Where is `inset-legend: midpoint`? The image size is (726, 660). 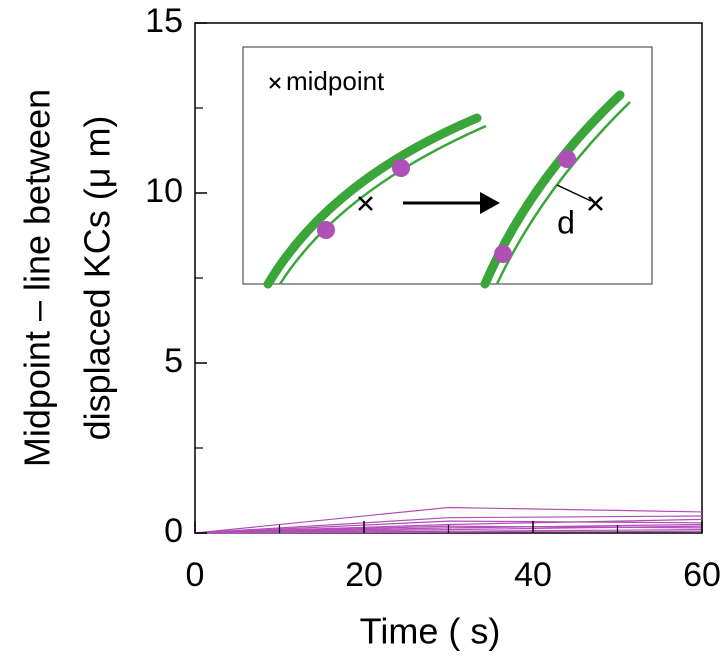 inset-legend: midpoint is located at coordinates (335, 81).